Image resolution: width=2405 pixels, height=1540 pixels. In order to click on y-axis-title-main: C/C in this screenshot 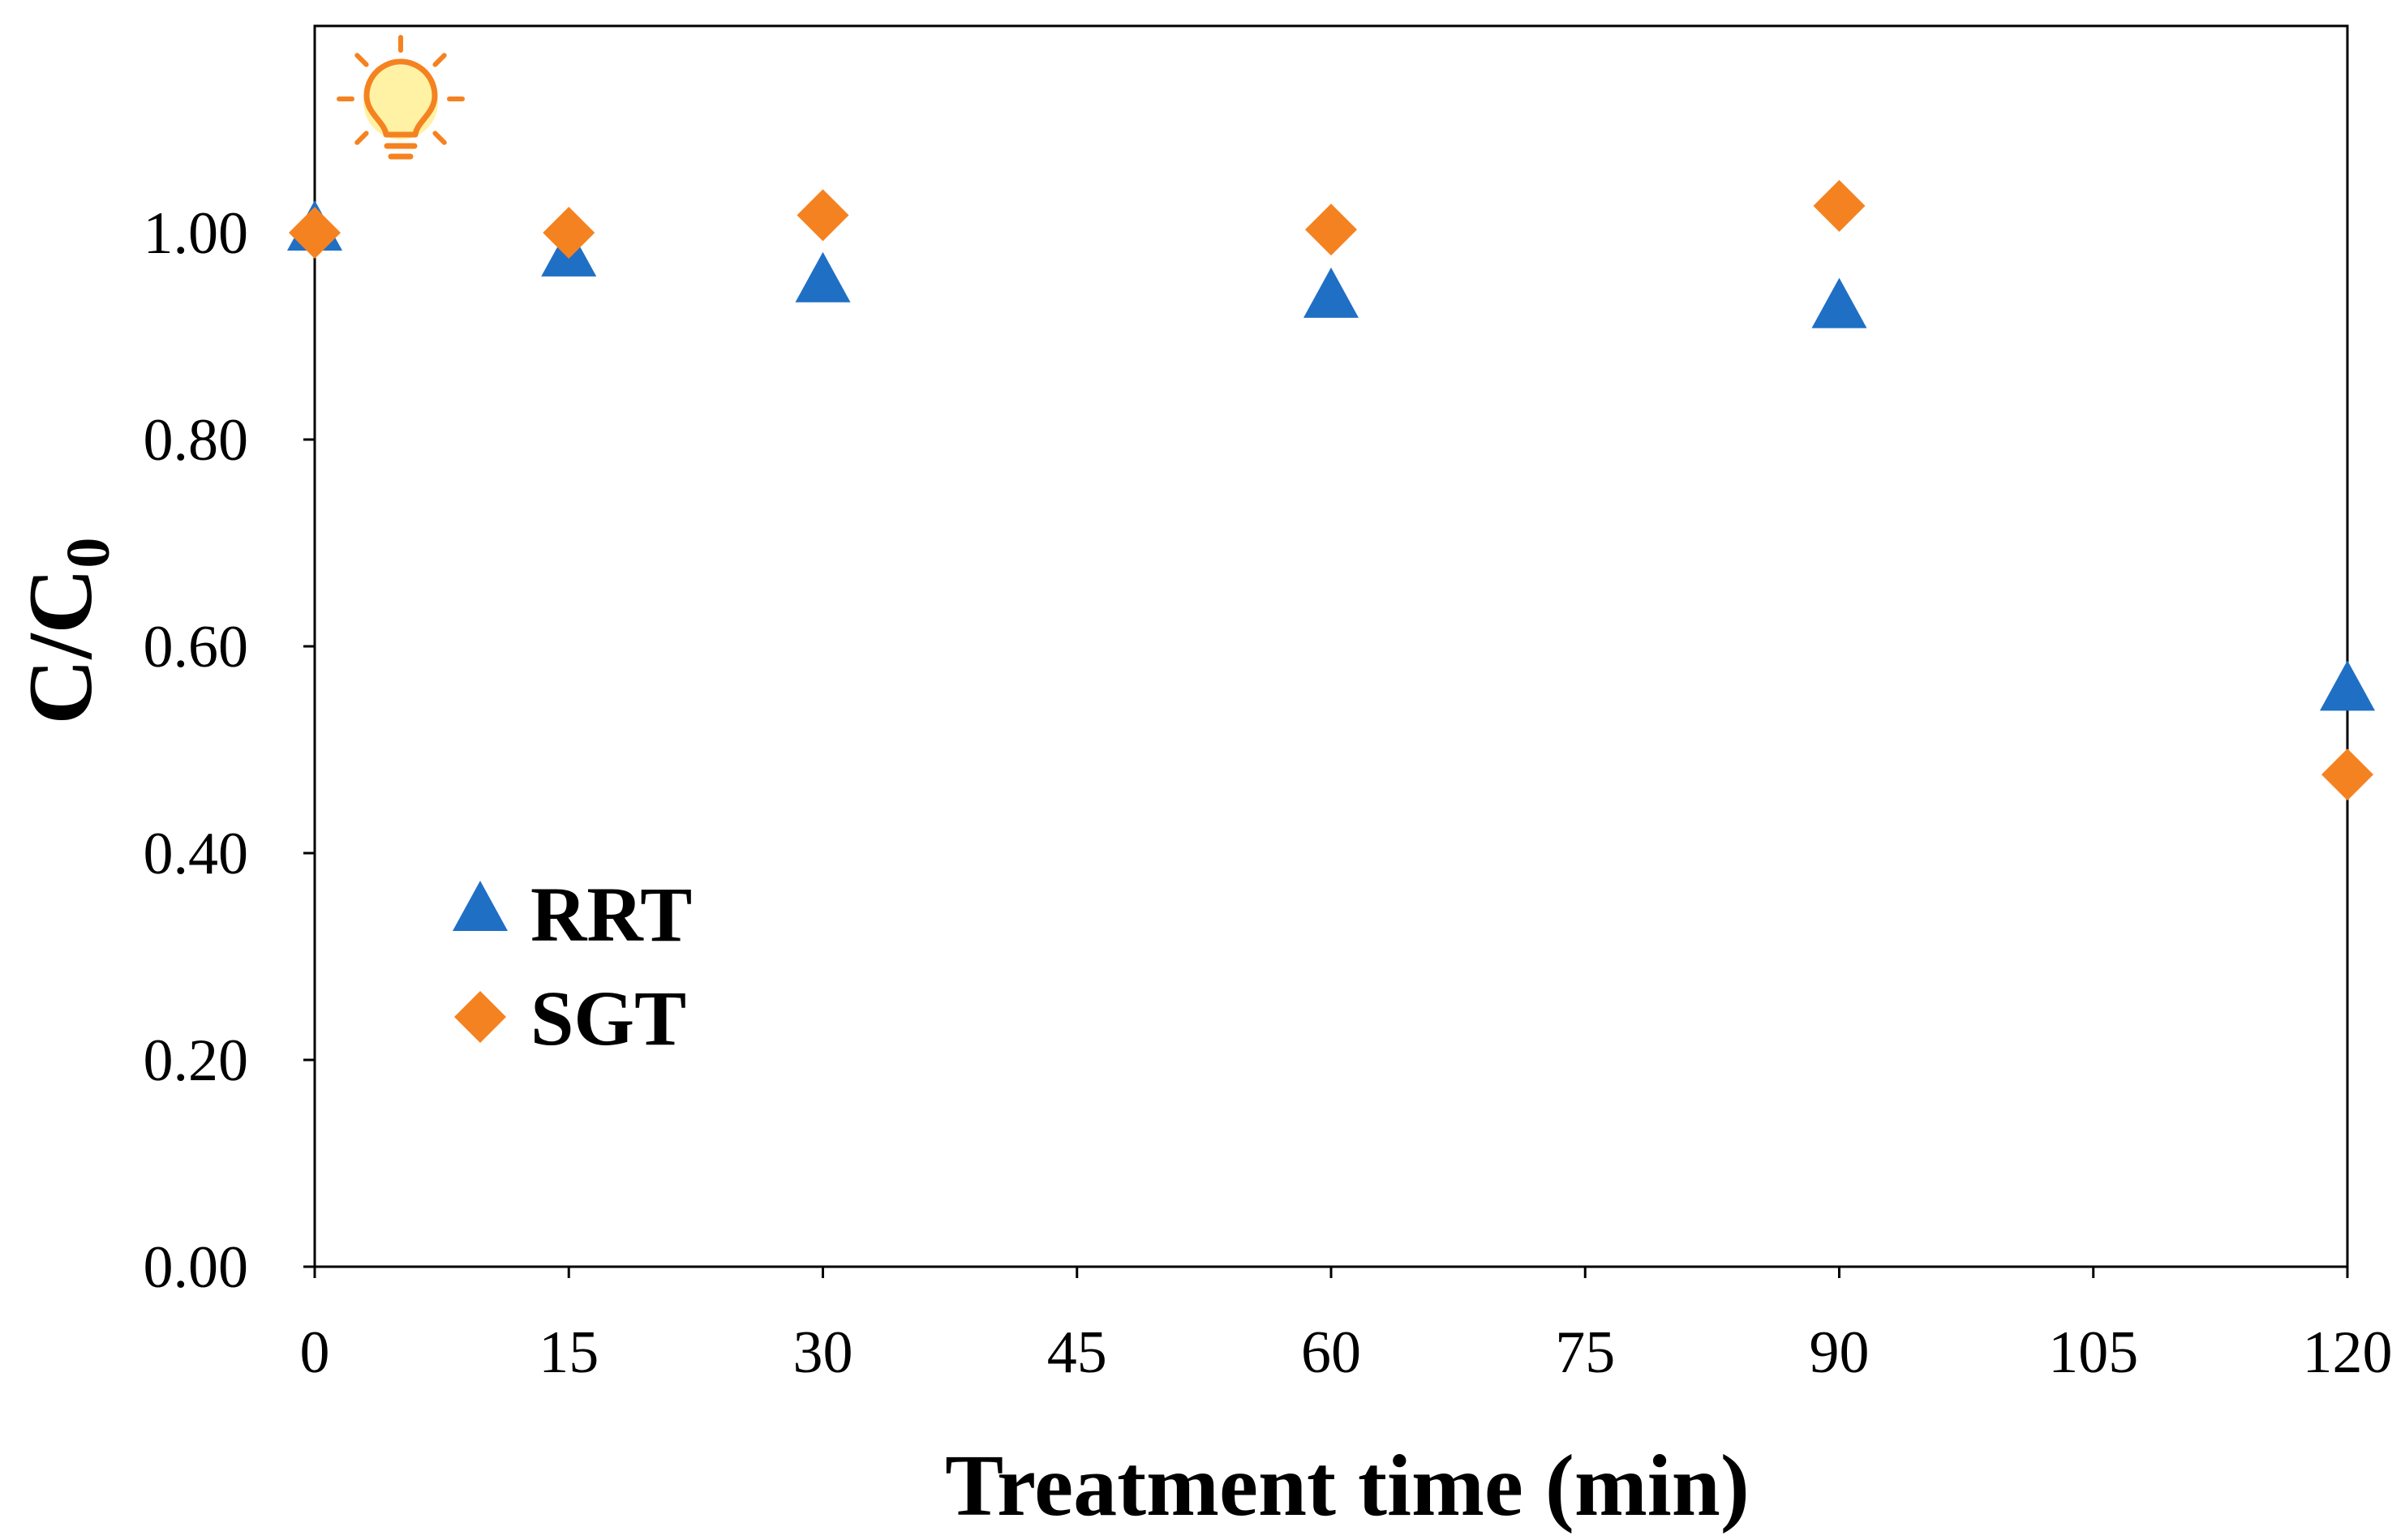, I will do `click(61, 646)`.